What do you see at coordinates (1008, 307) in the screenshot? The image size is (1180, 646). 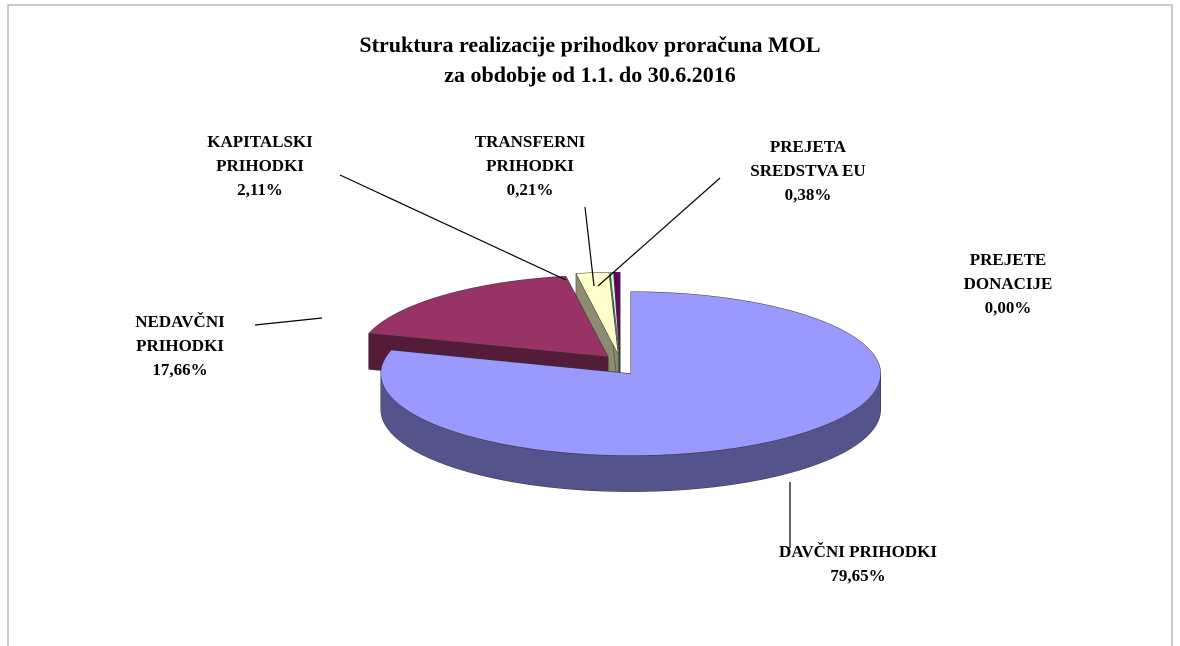 I see `value-label: 0,00%` at bounding box center [1008, 307].